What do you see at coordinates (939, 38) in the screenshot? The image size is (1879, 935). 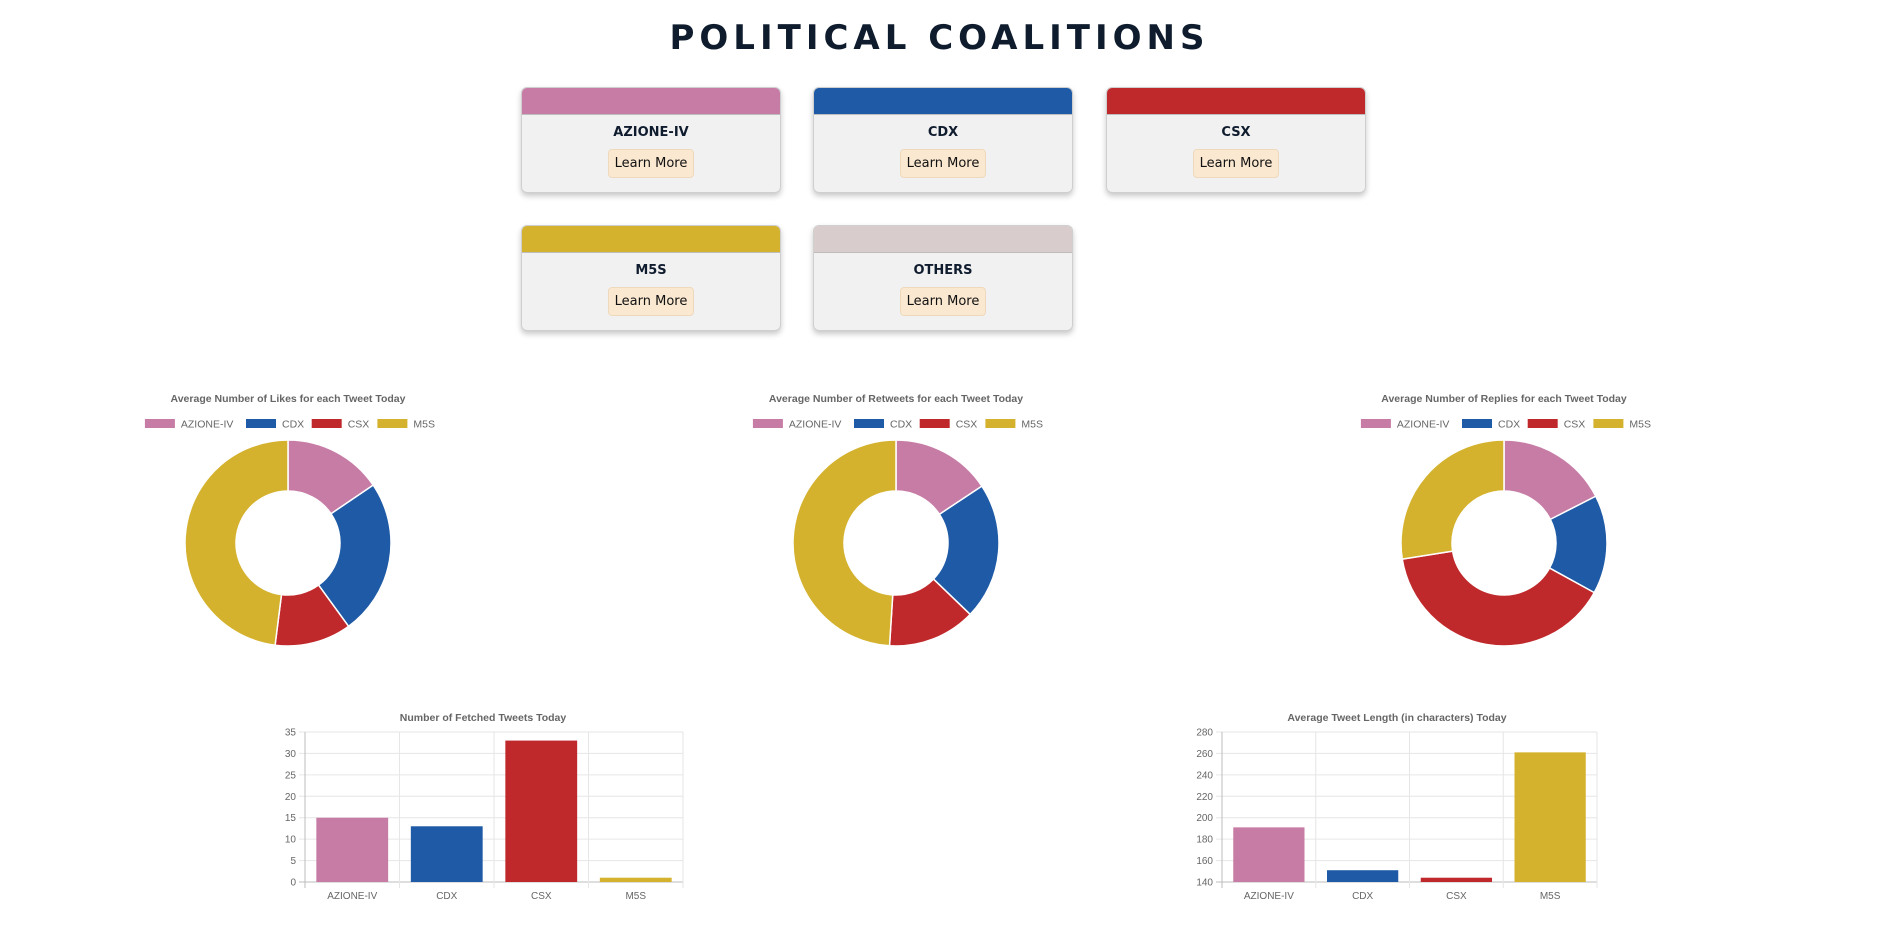 I see `page-title: POLITICAL COALITIONS` at bounding box center [939, 38].